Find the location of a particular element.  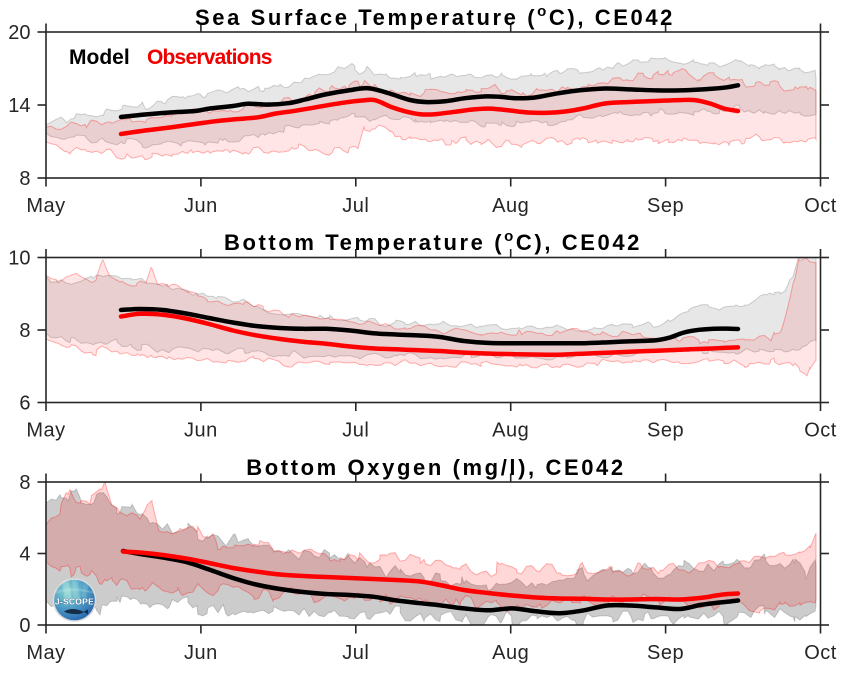

svg-text: 20 is located at coordinates (19, 33).